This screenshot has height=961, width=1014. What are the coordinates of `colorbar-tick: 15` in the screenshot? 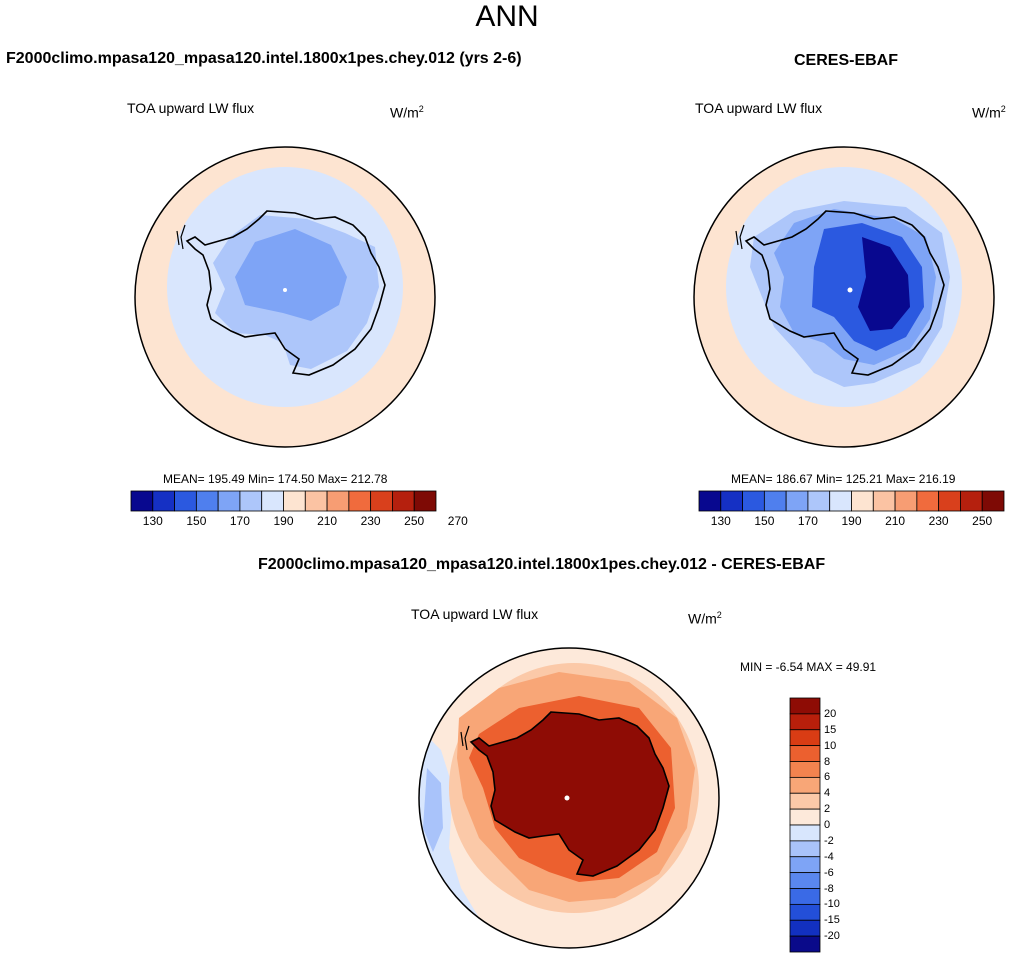 It's located at (830, 729).